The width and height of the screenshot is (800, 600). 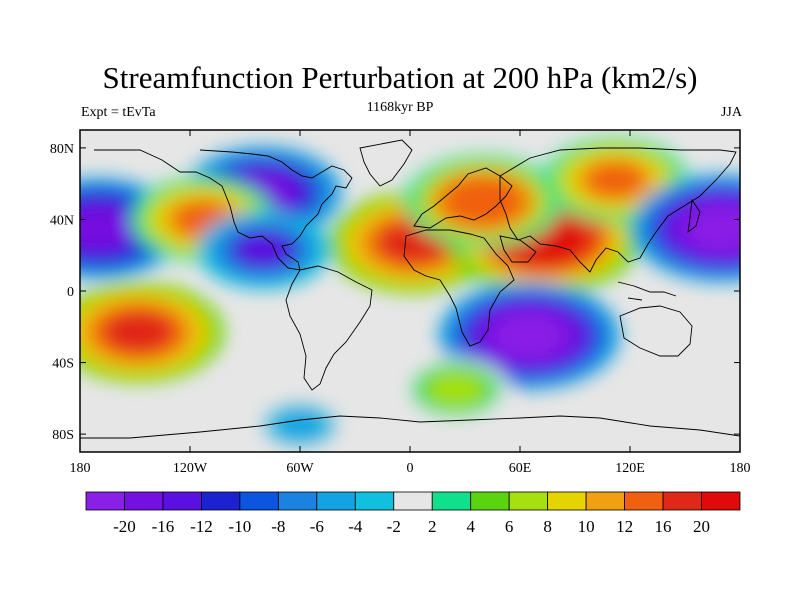 What do you see at coordinates (118, 112) in the screenshot?
I see `experiment-label: Expt = tEvTa` at bounding box center [118, 112].